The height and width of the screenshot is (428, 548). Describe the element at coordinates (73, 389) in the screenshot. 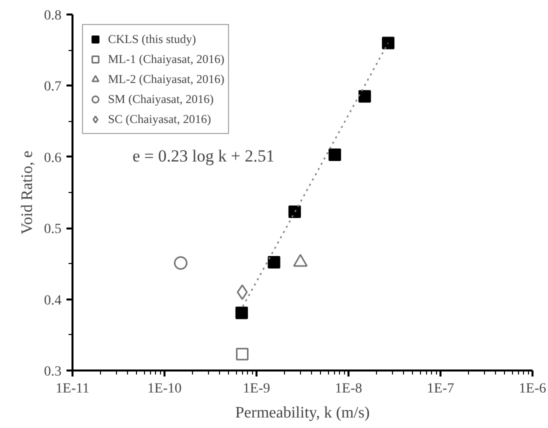

I see `x-tick-label: 1E-11` at that location.